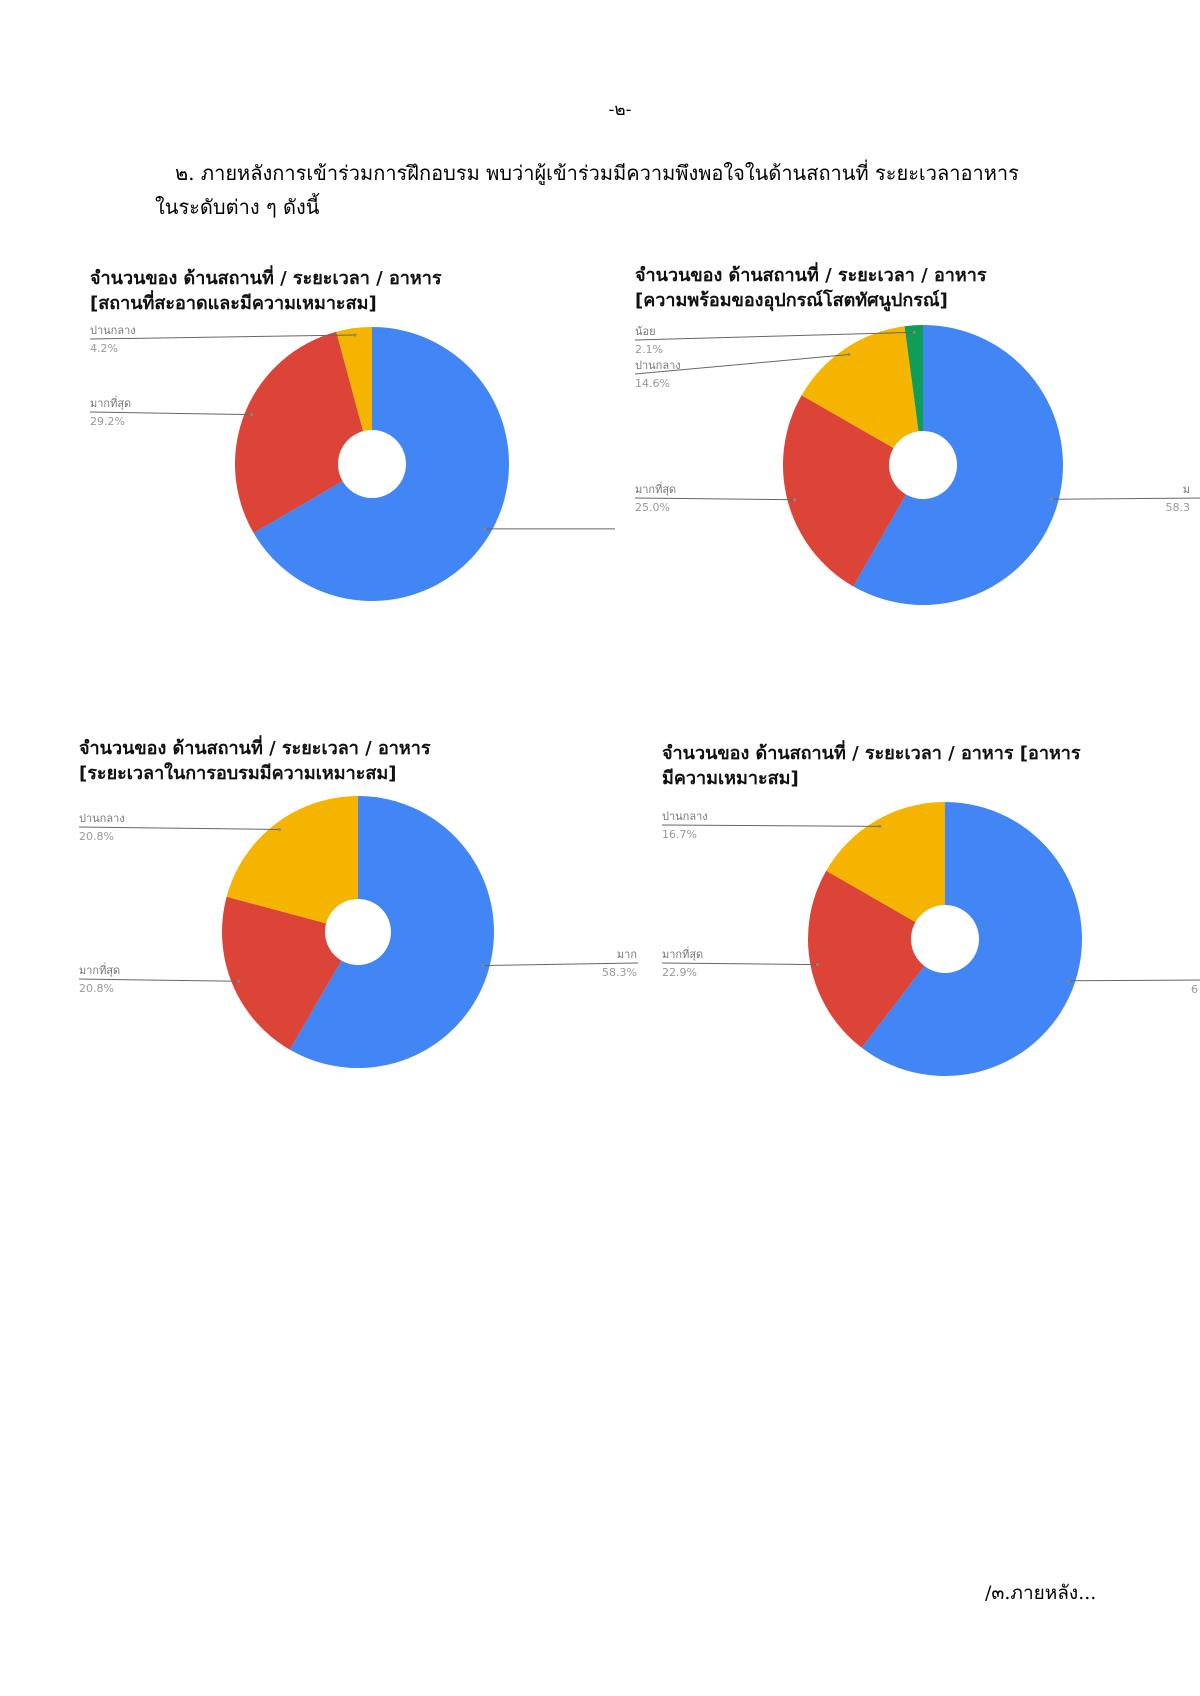 Image resolution: width=1200 pixels, height=1696 pixels. What do you see at coordinates (619, 972) in the screenshot?
I see `chart-3-label-pct-0: 58.3%` at bounding box center [619, 972].